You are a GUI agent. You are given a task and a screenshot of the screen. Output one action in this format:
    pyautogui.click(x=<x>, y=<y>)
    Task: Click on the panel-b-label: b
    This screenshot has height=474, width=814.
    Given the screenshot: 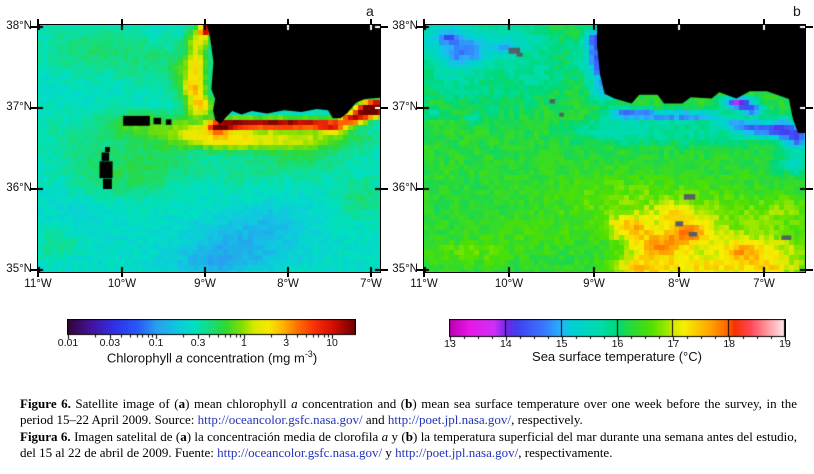 What is the action you would take?
    pyautogui.click(x=797, y=11)
    